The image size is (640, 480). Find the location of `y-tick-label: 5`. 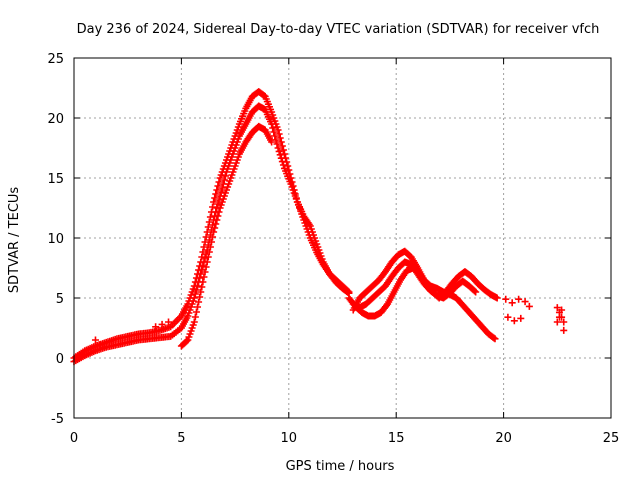

y-tick-label: 5 is located at coordinates (60, 299).